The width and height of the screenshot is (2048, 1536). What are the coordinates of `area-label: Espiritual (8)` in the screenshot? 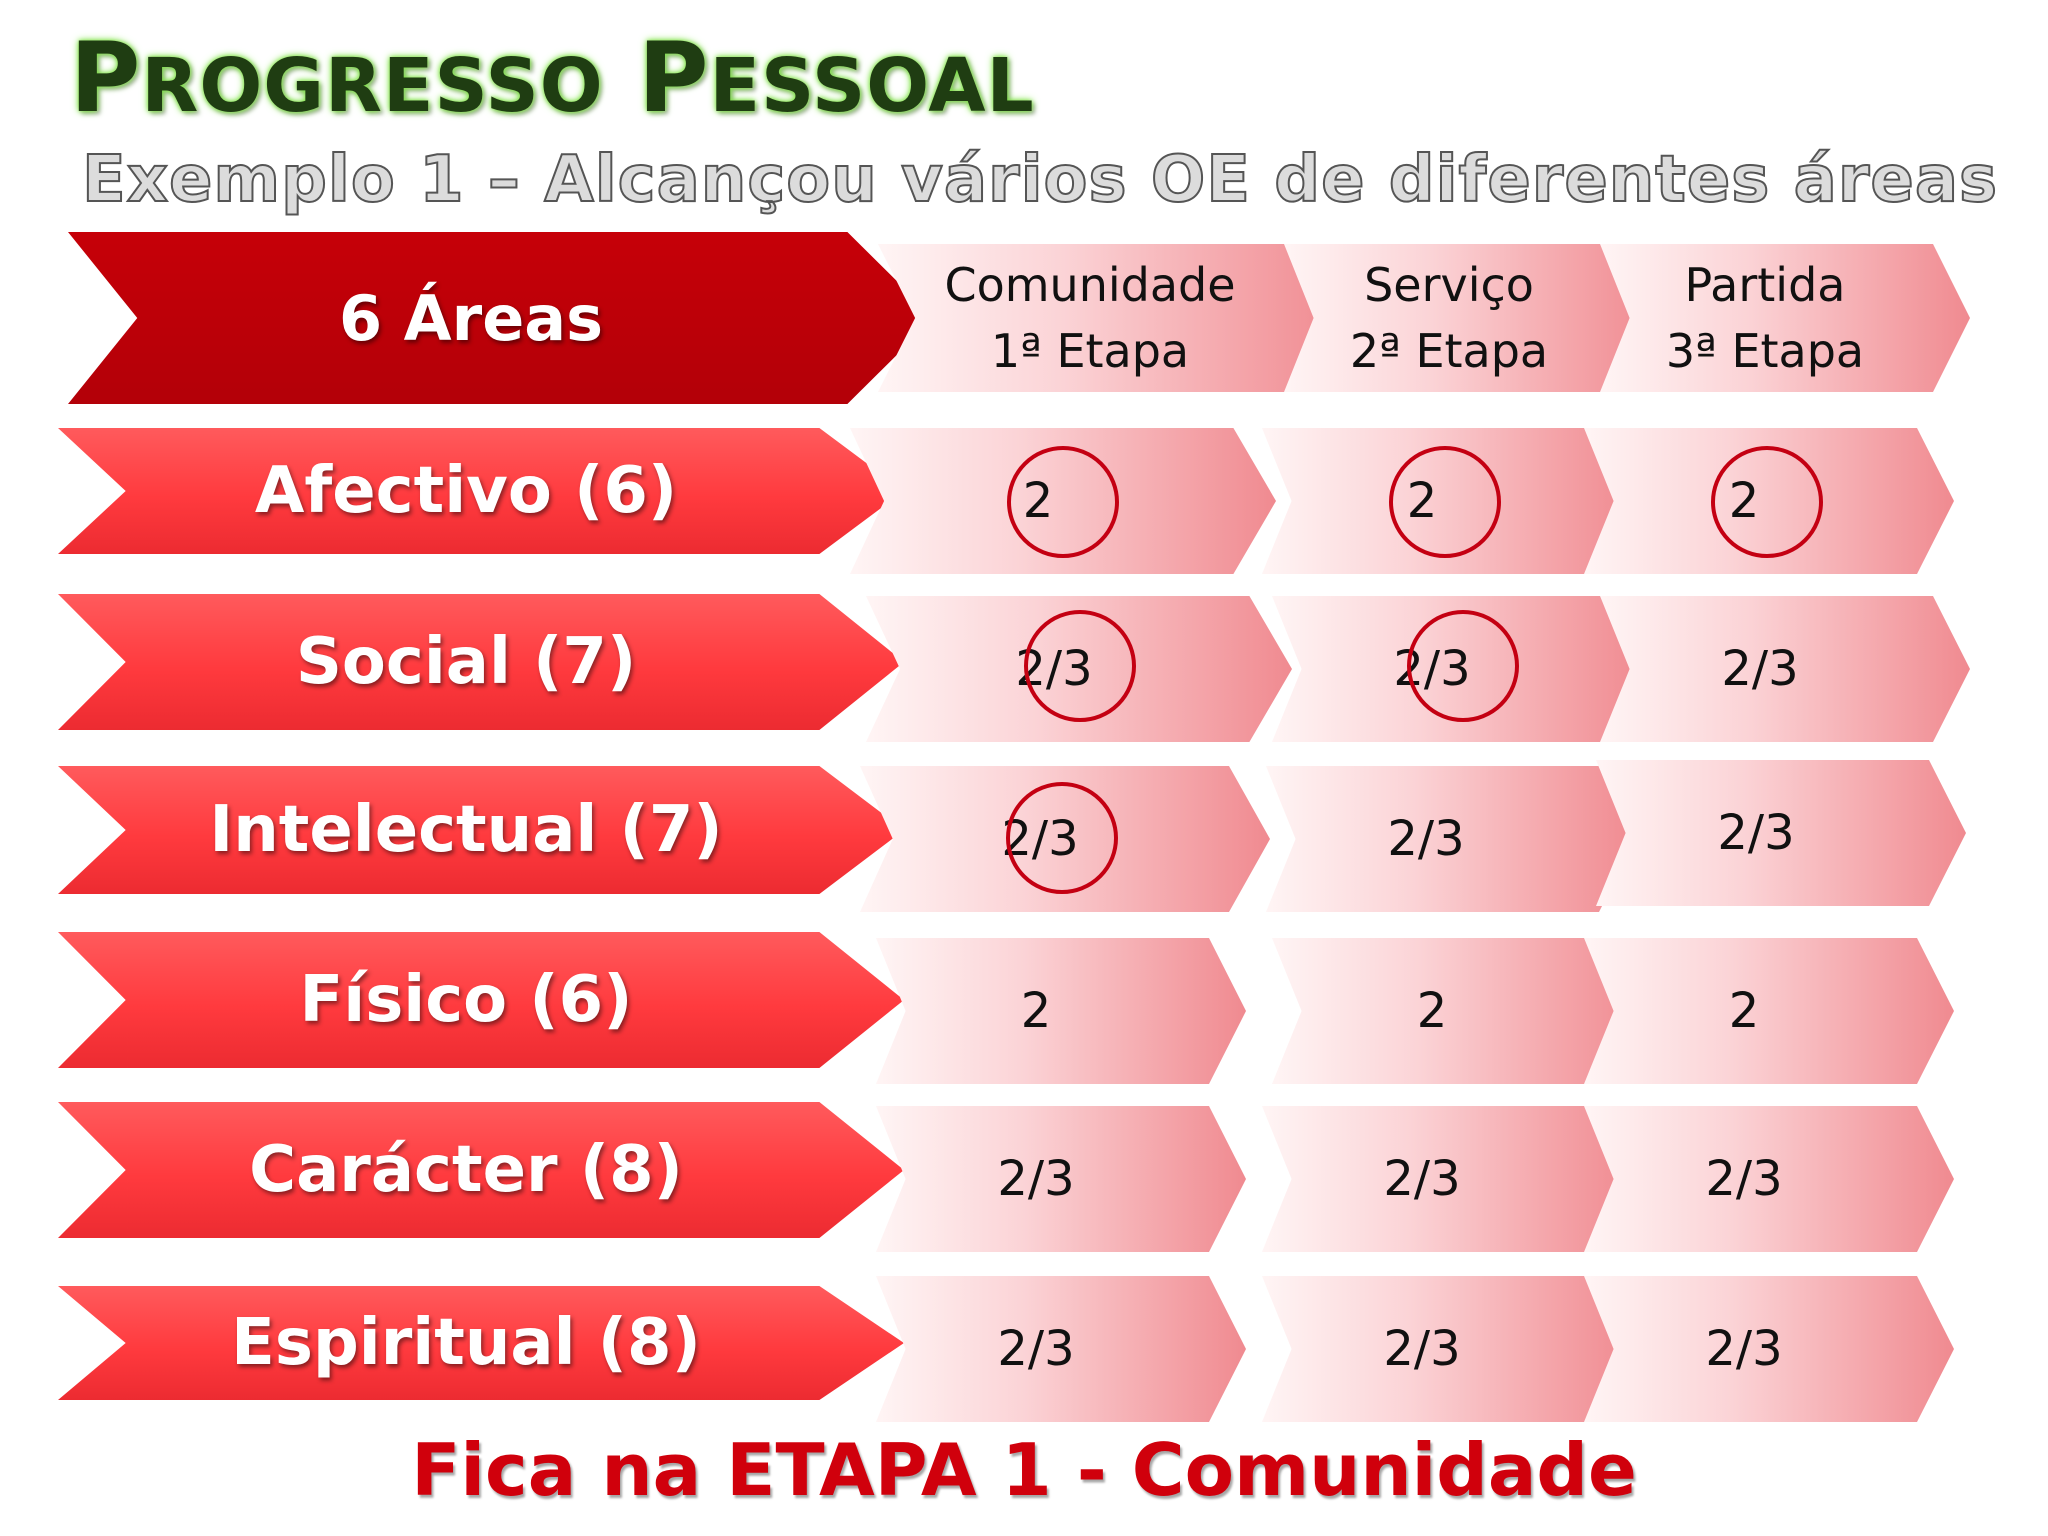 It's located at (466, 1343).